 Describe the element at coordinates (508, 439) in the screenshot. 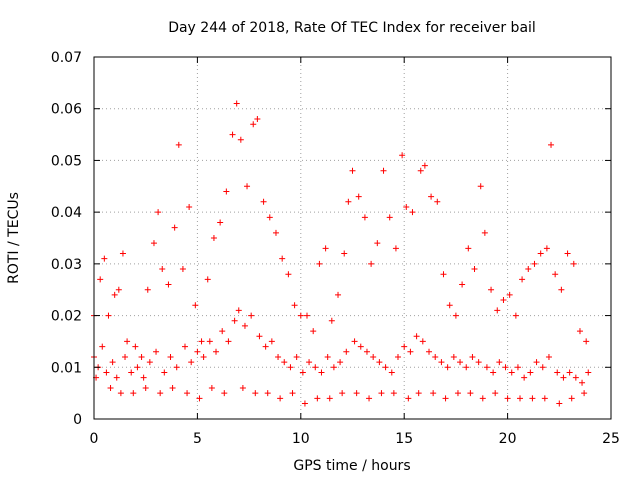

I see `x-tick-label: 20` at that location.